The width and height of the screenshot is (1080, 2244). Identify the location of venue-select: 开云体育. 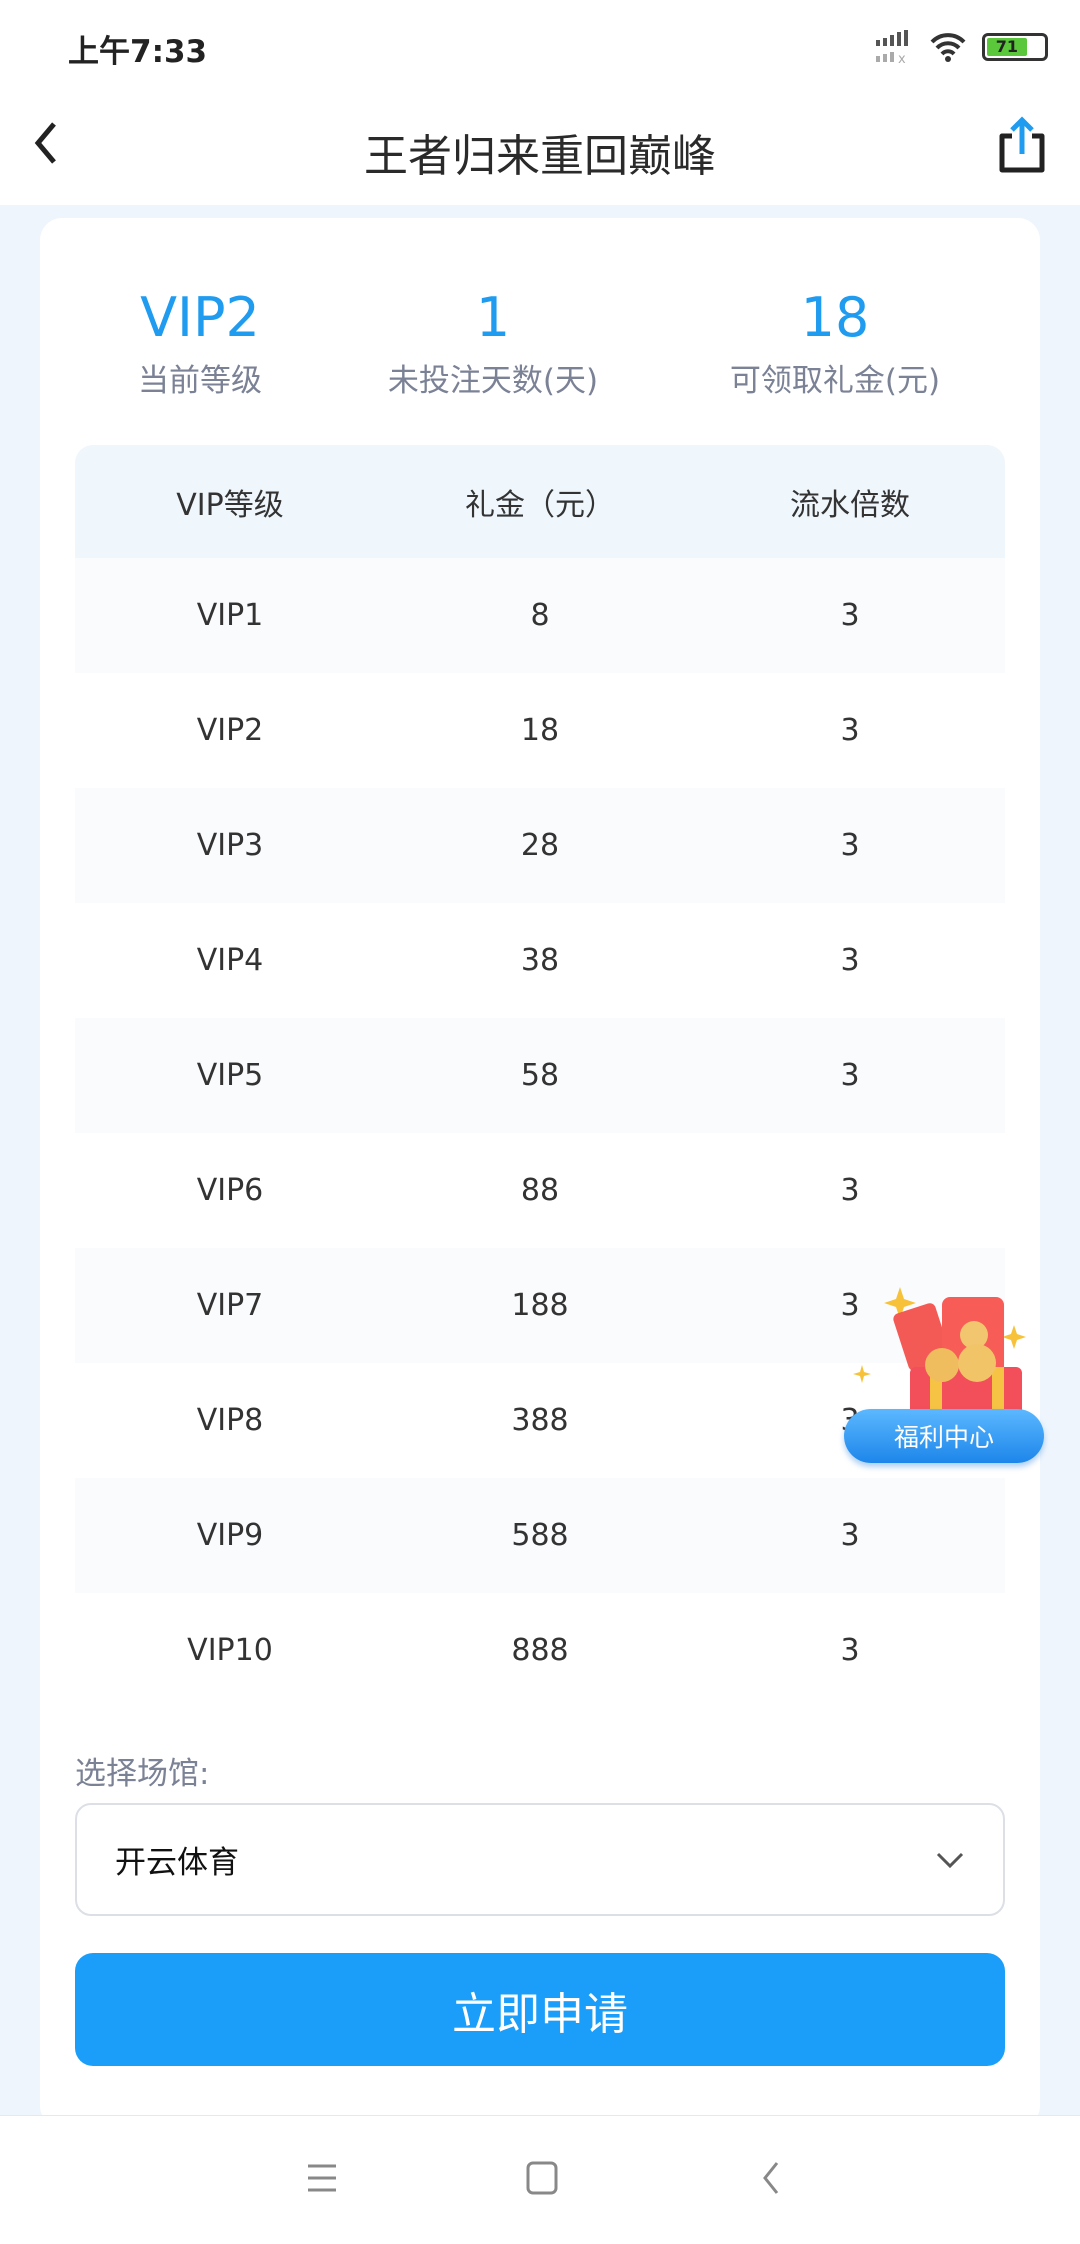
(540, 1859).